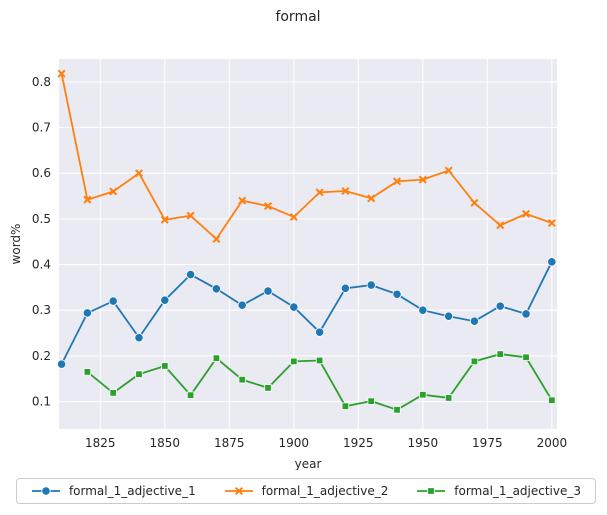 The width and height of the screenshot is (607, 515). What do you see at coordinates (41, 219) in the screenshot?
I see `y-tick-label: 0.5` at bounding box center [41, 219].